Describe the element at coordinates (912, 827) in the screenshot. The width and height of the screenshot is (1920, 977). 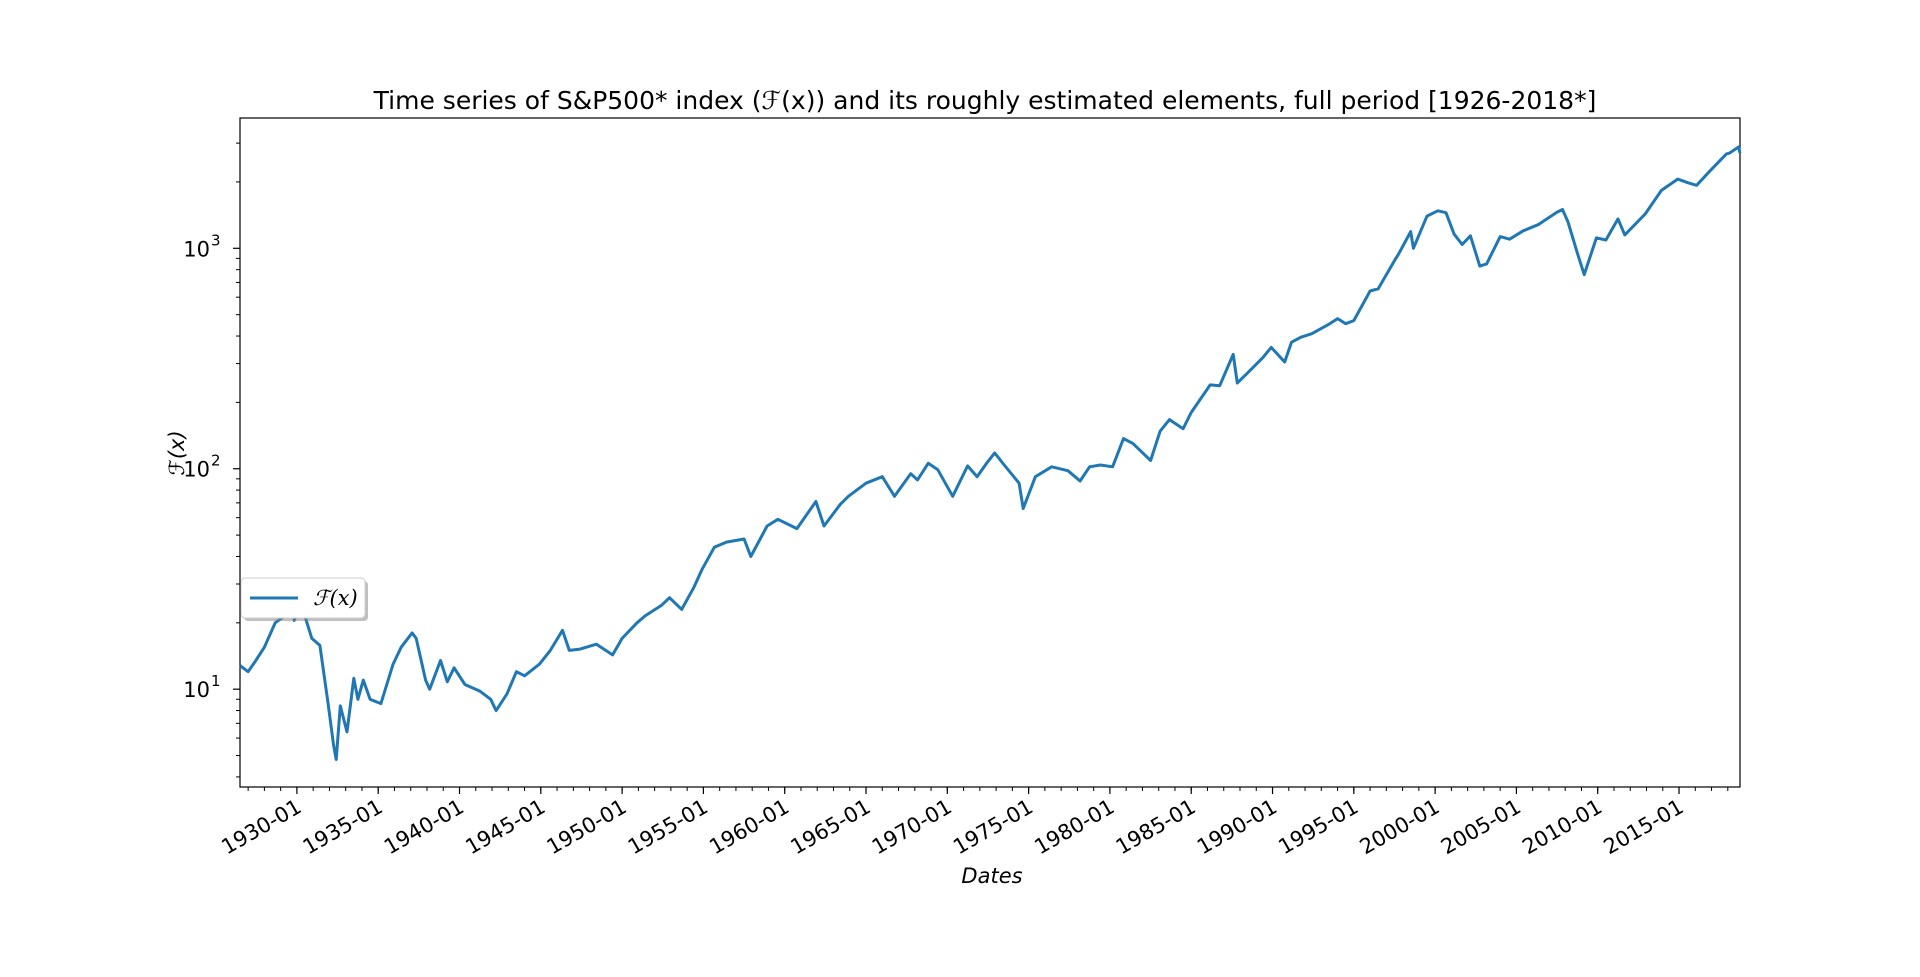
I see `x-tick-label: 1970-01` at that location.